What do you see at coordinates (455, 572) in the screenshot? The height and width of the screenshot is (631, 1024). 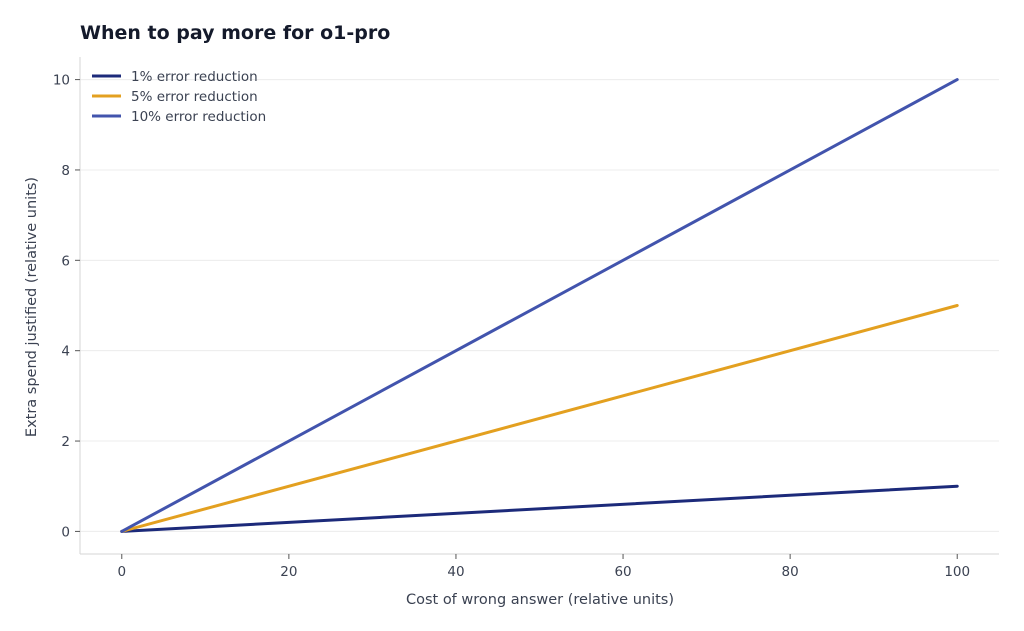 I see `x-tick-label-2: 40` at bounding box center [455, 572].